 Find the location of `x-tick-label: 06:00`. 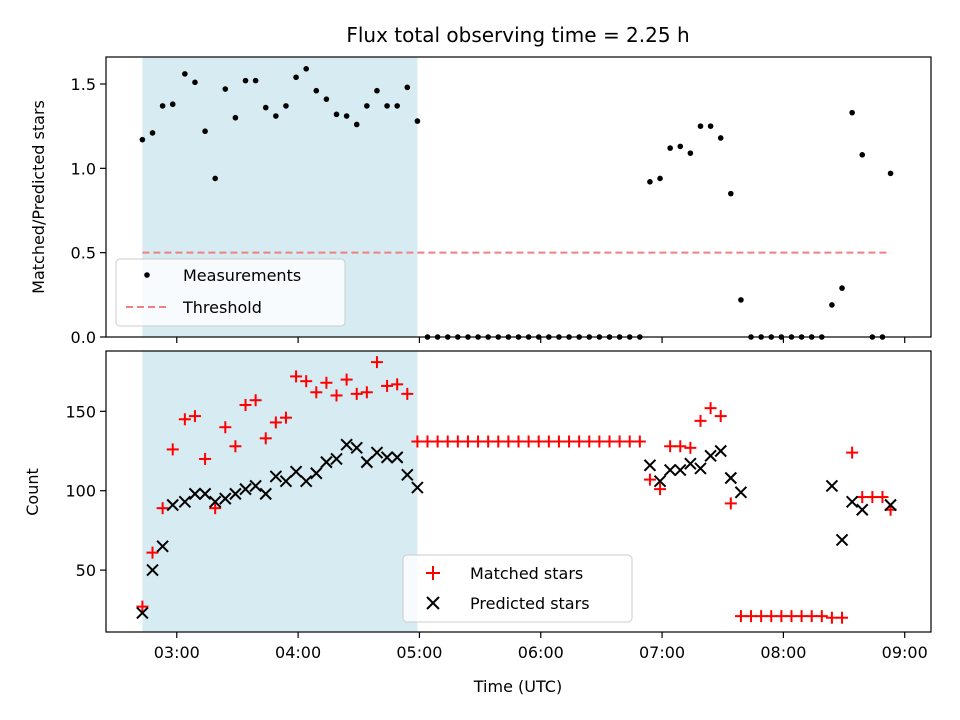

x-tick-label: 06:00 is located at coordinates (541, 652).